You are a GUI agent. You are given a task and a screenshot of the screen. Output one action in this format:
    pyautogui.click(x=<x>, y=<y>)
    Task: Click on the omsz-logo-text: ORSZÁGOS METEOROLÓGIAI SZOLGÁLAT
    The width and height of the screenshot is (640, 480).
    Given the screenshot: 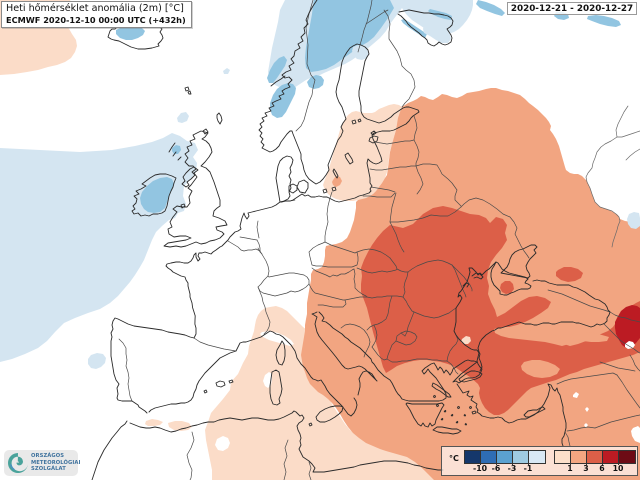 What is the action you would take?
    pyautogui.click(x=56, y=463)
    